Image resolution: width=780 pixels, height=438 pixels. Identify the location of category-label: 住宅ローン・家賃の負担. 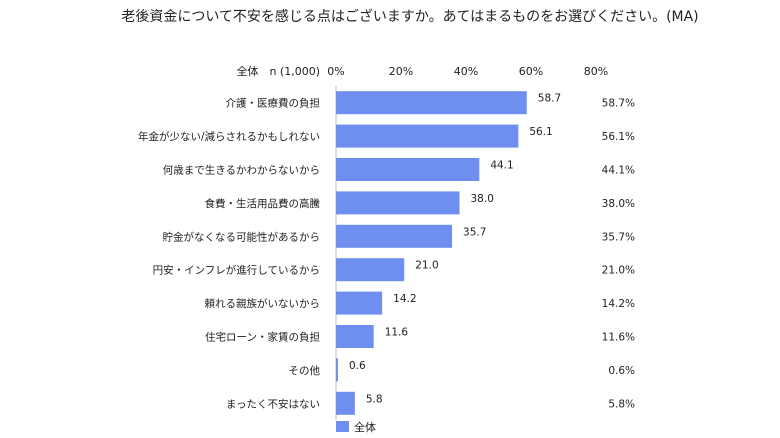
(262, 337).